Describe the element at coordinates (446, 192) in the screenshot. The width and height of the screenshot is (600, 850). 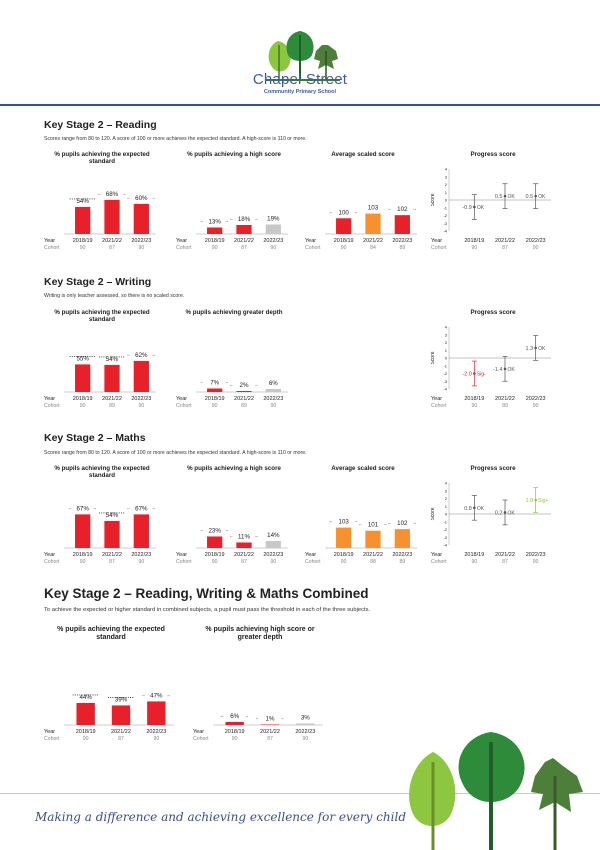
I see `y-tick-label: 1` at that location.